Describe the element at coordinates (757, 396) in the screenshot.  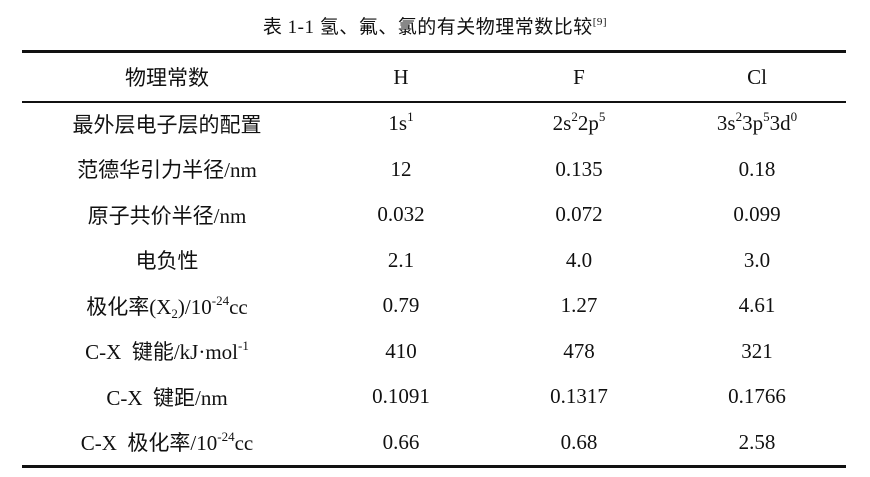
I see `value-chlorine: 0.1766` at that location.